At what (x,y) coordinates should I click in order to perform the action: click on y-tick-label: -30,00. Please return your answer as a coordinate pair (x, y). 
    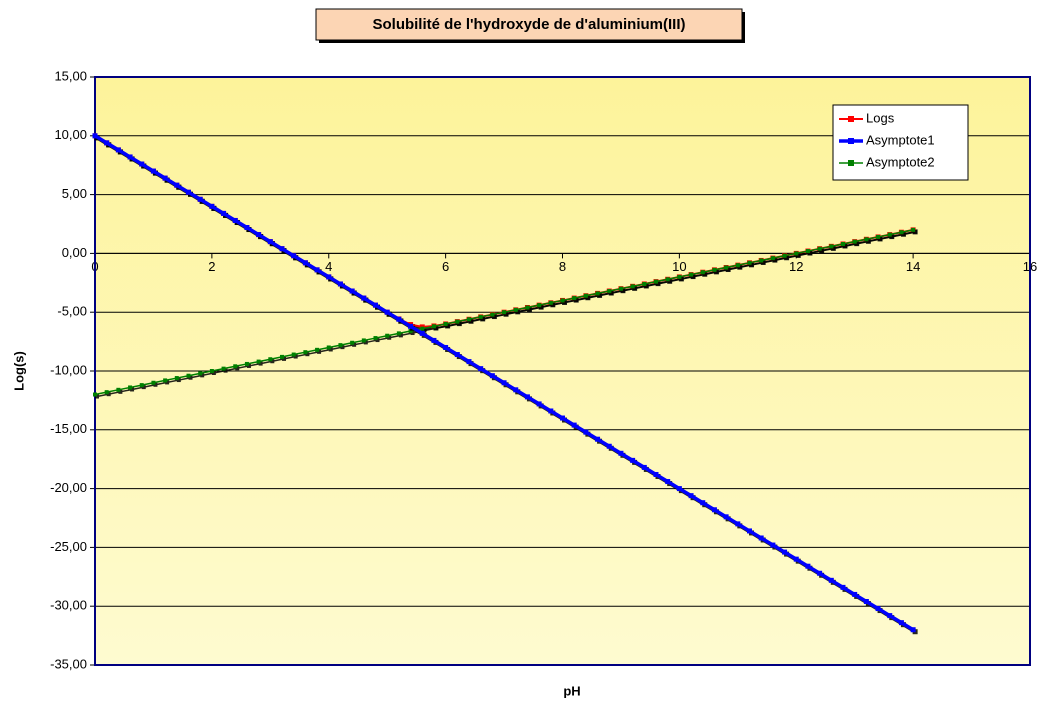
    Looking at the image, I should click on (68, 605).